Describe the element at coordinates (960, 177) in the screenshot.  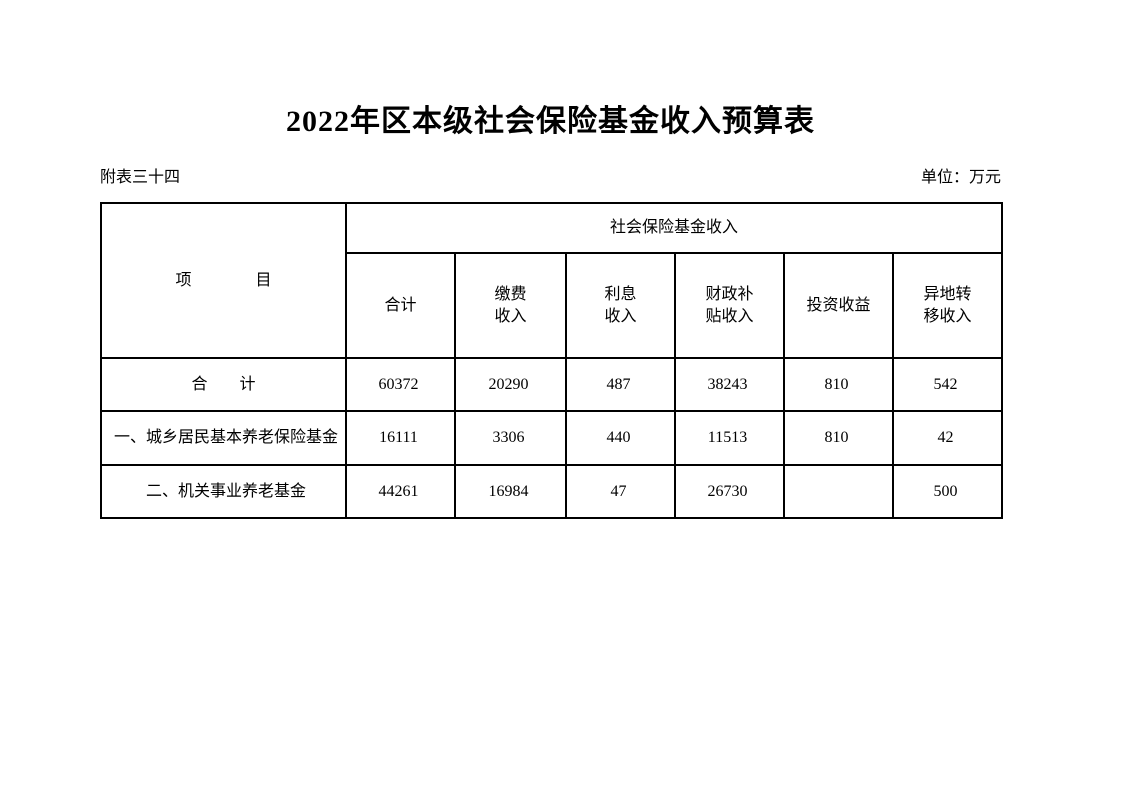
I see `unit-label: 单位：万元` at that location.